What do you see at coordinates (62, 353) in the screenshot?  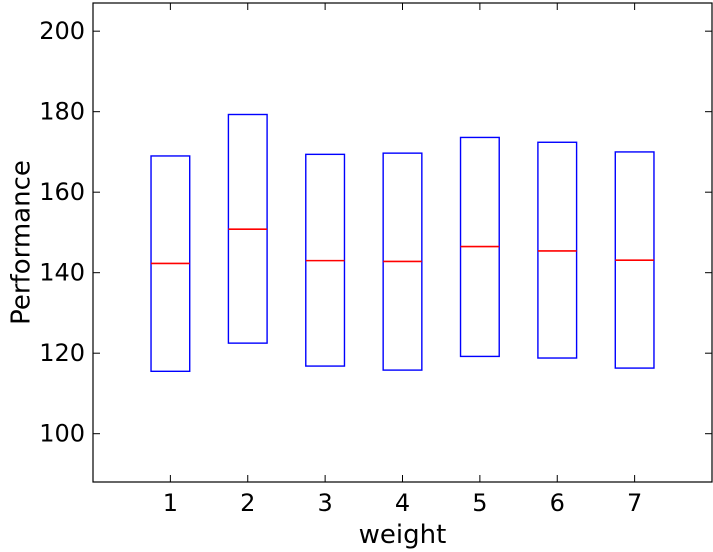 I see `y-tick-label-120: 120` at bounding box center [62, 353].